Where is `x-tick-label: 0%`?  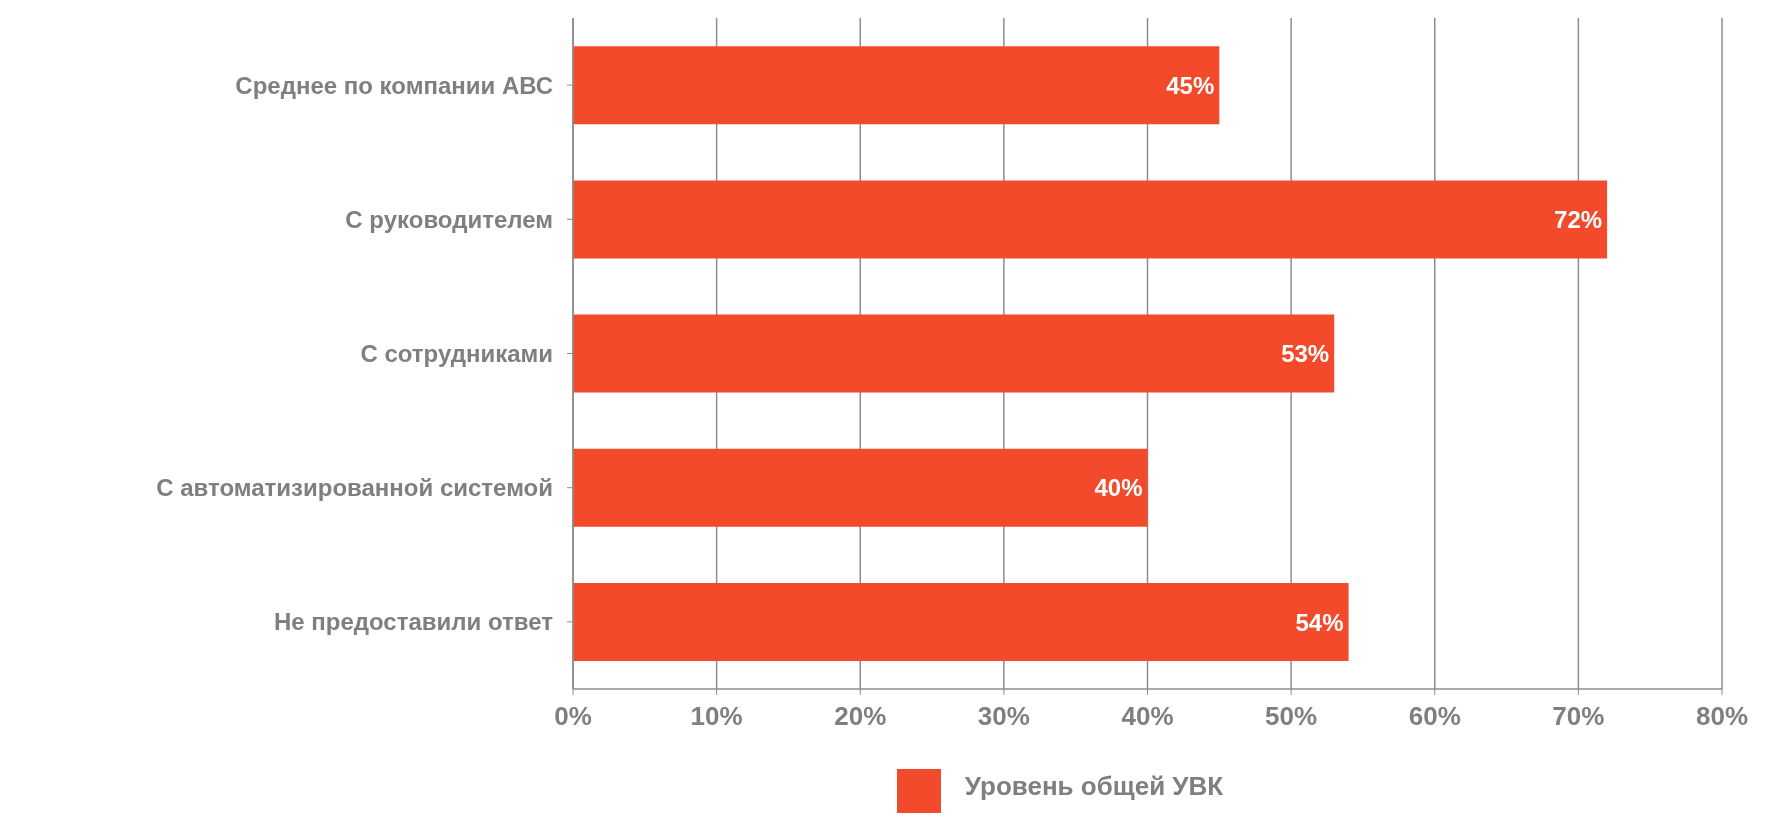 x-tick-label: 0% is located at coordinates (573, 716).